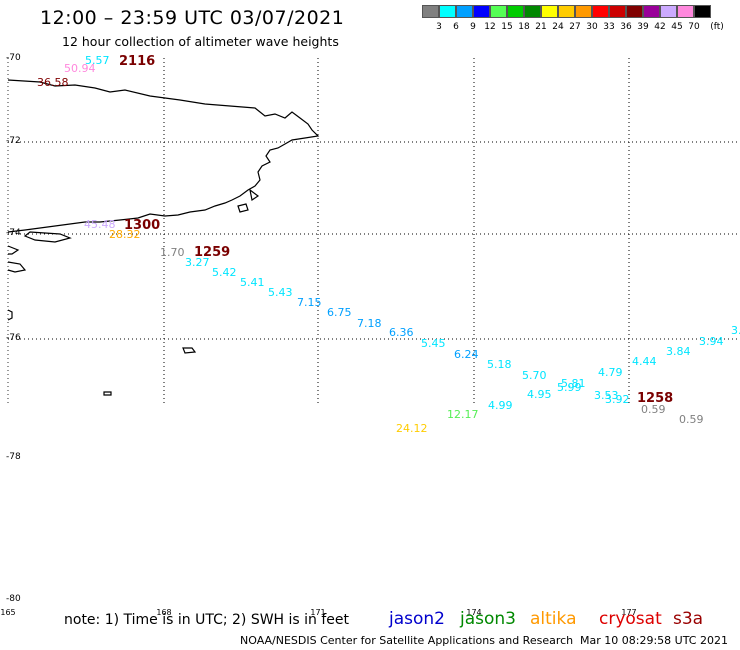 The image size is (740, 650). What do you see at coordinates (13, 457) in the screenshot?
I see `lat-label-78: -78` at bounding box center [13, 457].